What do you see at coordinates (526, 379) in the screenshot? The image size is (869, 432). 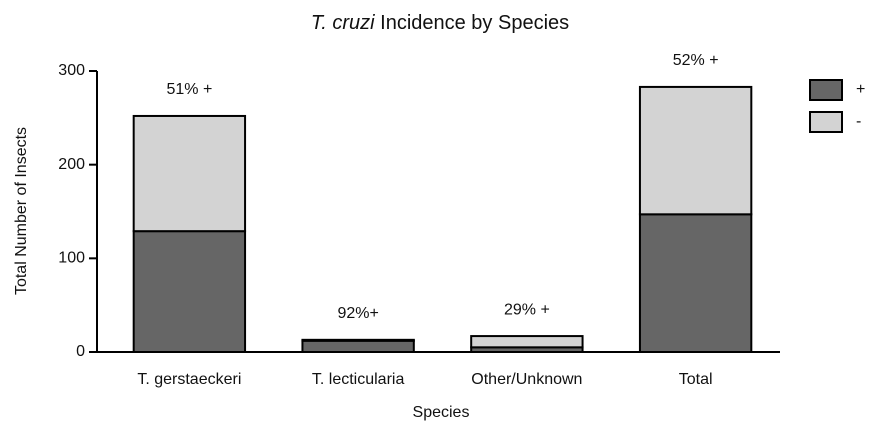 I see `x-tick-label: Other/Unknown` at bounding box center [526, 379].